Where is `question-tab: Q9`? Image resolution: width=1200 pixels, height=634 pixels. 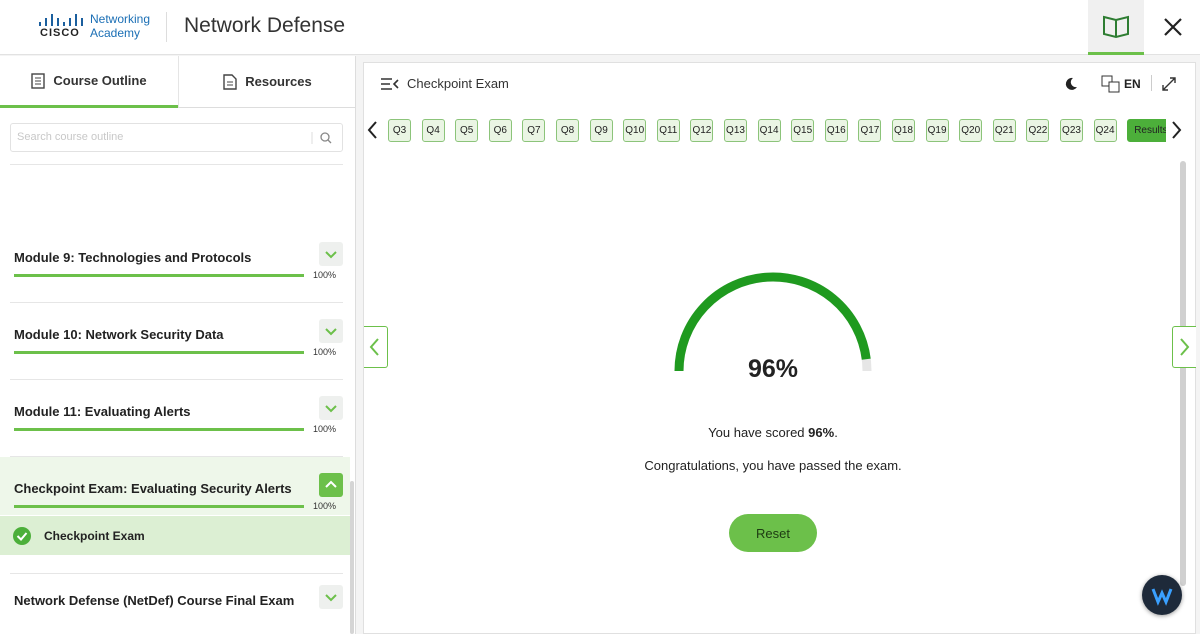
question-tab: Q9 is located at coordinates (601, 130).